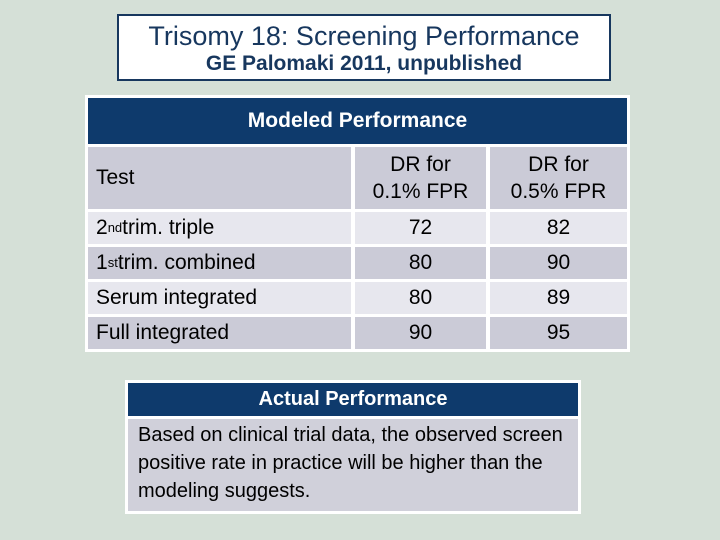 The height and width of the screenshot is (540, 720). What do you see at coordinates (420, 191) in the screenshot?
I see `column-header-line: 0.1% FPR` at bounding box center [420, 191].